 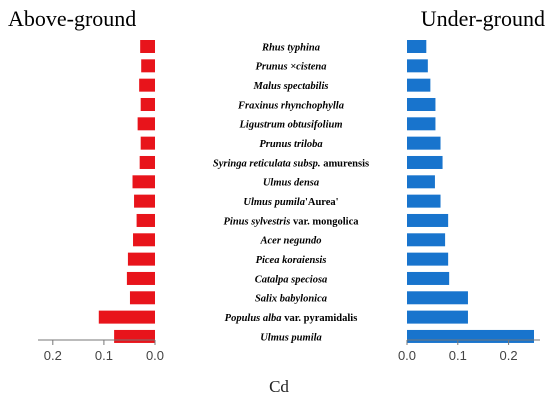 I want to click on above-ground-bar-rhus-typhina, so click(x=147, y=46).